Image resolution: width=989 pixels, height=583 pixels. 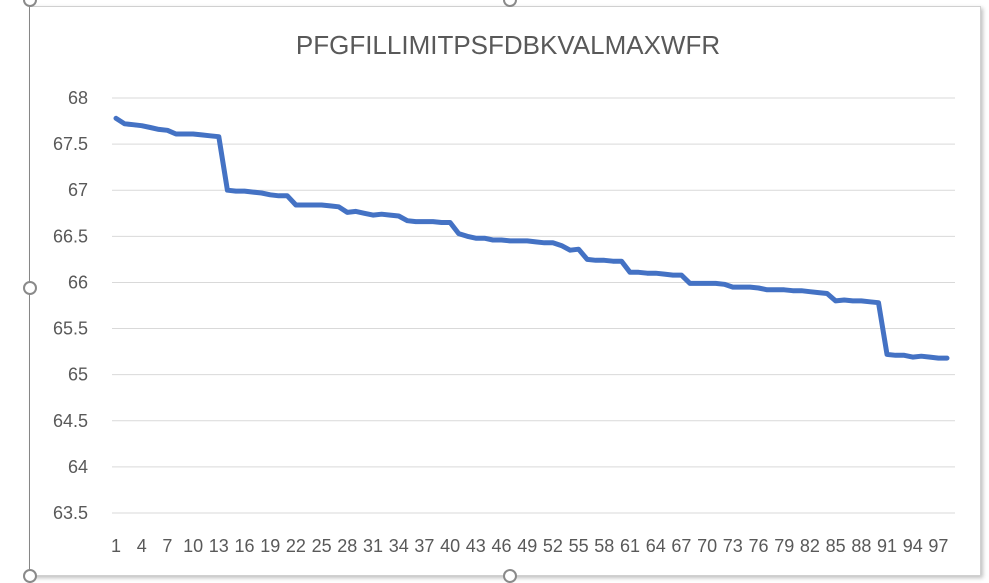 I want to click on x-tick-label: 49, so click(x=527, y=546).